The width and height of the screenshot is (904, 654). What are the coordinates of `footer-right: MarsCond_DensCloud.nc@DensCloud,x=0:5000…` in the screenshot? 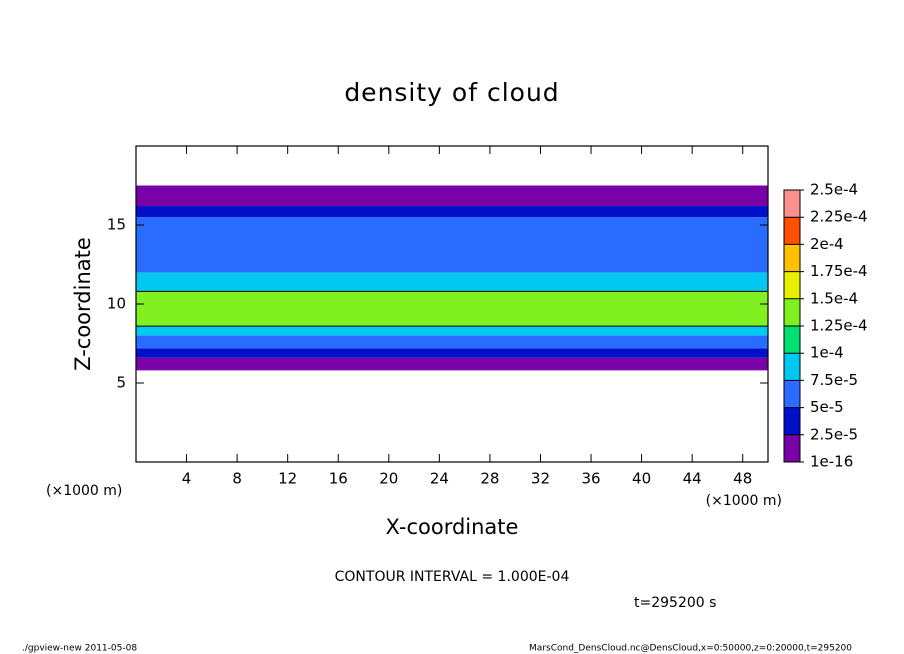 It's located at (690, 649).